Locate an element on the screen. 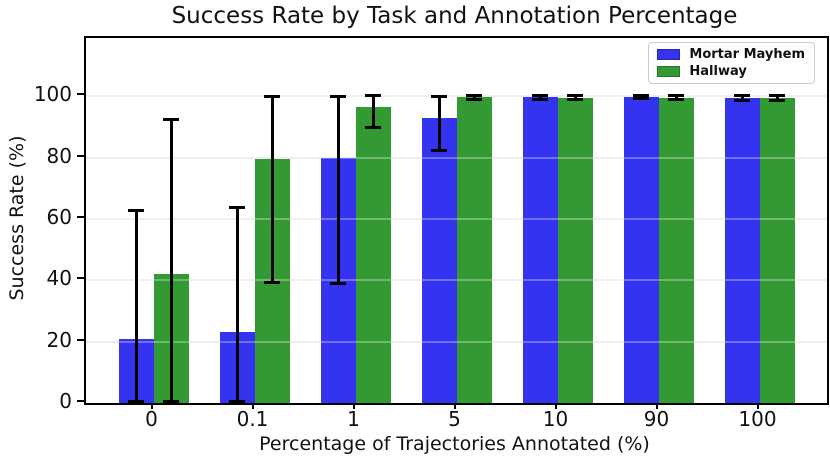 The height and width of the screenshot is (465, 830). y-tick-label: 0 is located at coordinates (65, 401).